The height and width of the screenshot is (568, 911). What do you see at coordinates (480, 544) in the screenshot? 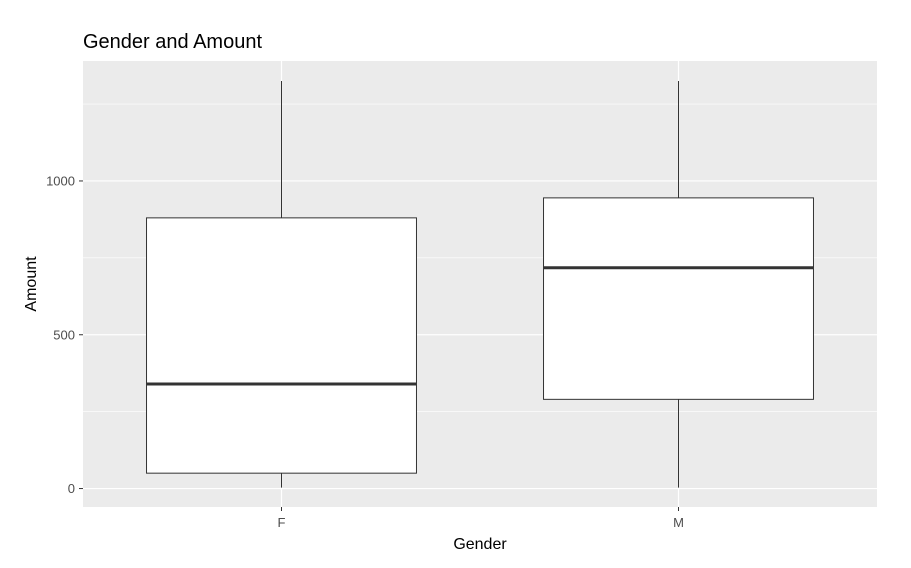
I see `x-axis-title: Gender` at bounding box center [480, 544].